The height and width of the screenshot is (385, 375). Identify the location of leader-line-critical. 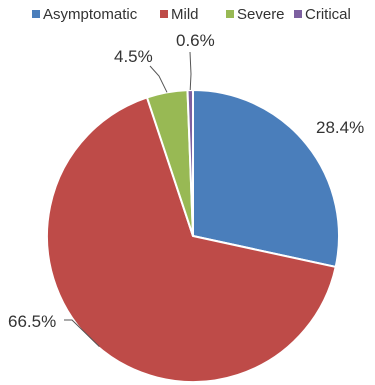
(190, 71).